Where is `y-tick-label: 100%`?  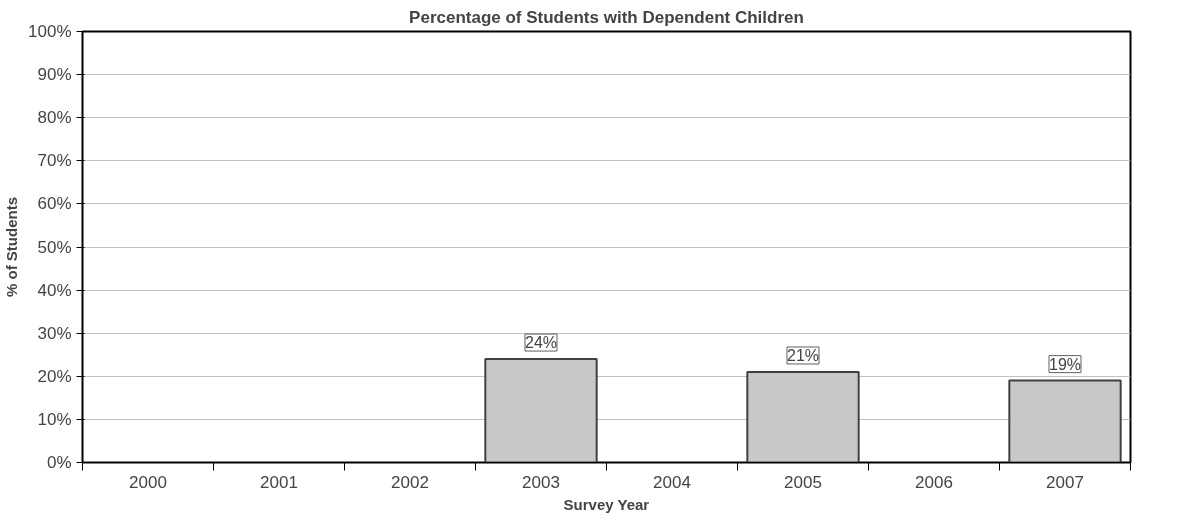 y-tick-label: 100% is located at coordinates (50, 31).